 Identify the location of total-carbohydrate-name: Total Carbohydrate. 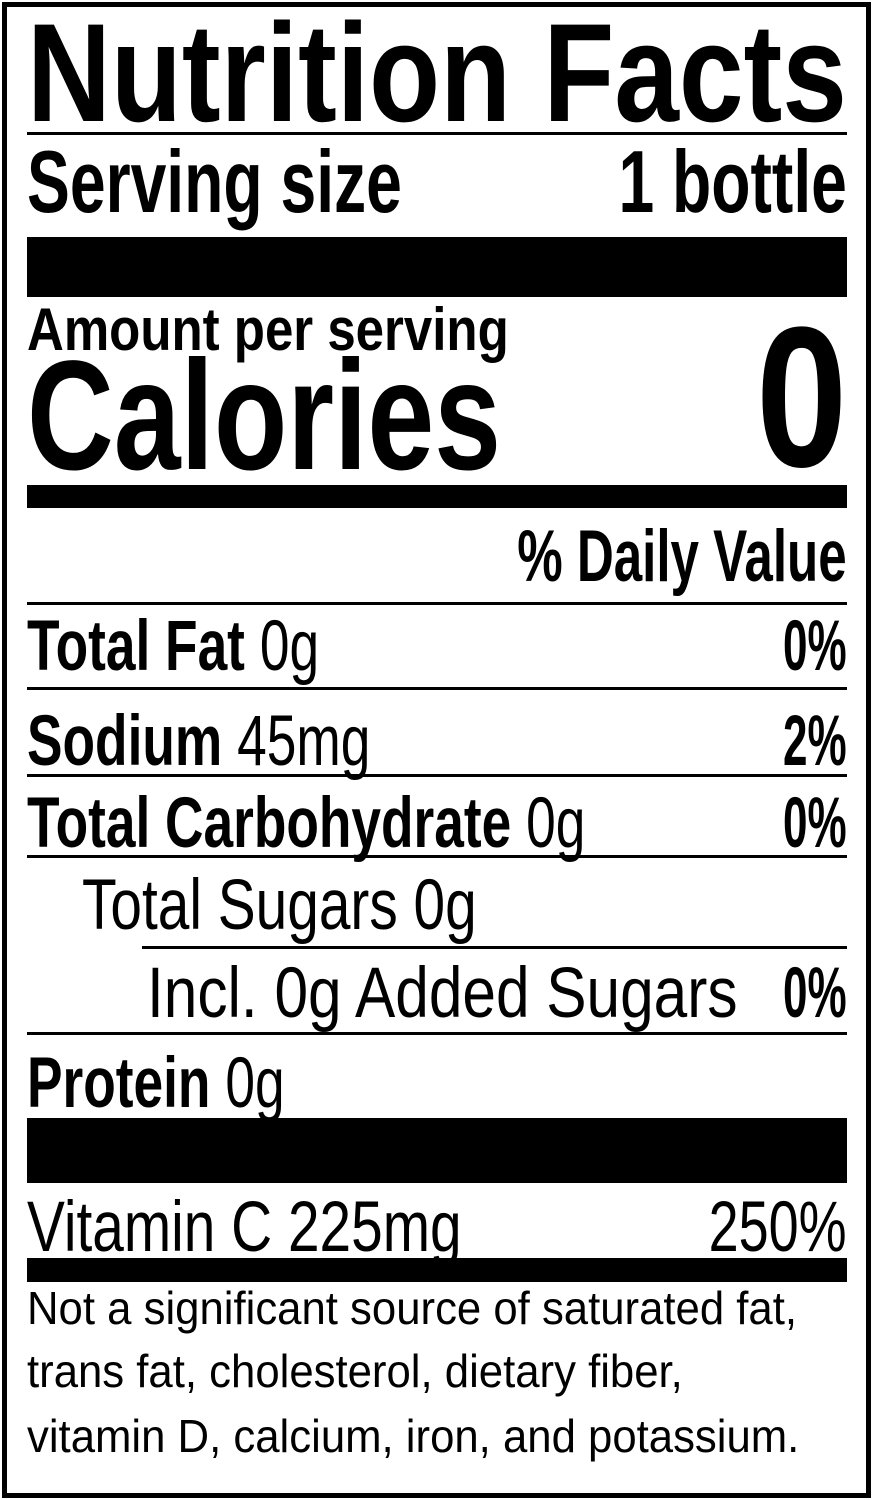
(269, 823).